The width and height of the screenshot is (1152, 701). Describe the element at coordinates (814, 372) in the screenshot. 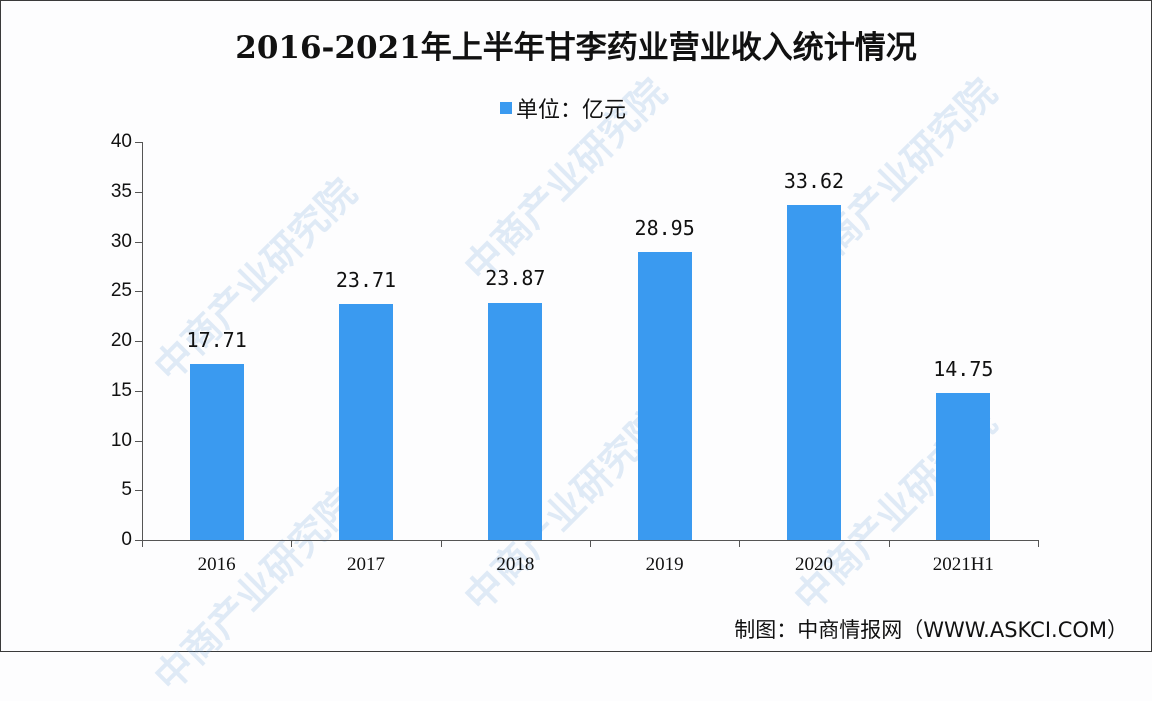

I see `bar-2020` at that location.